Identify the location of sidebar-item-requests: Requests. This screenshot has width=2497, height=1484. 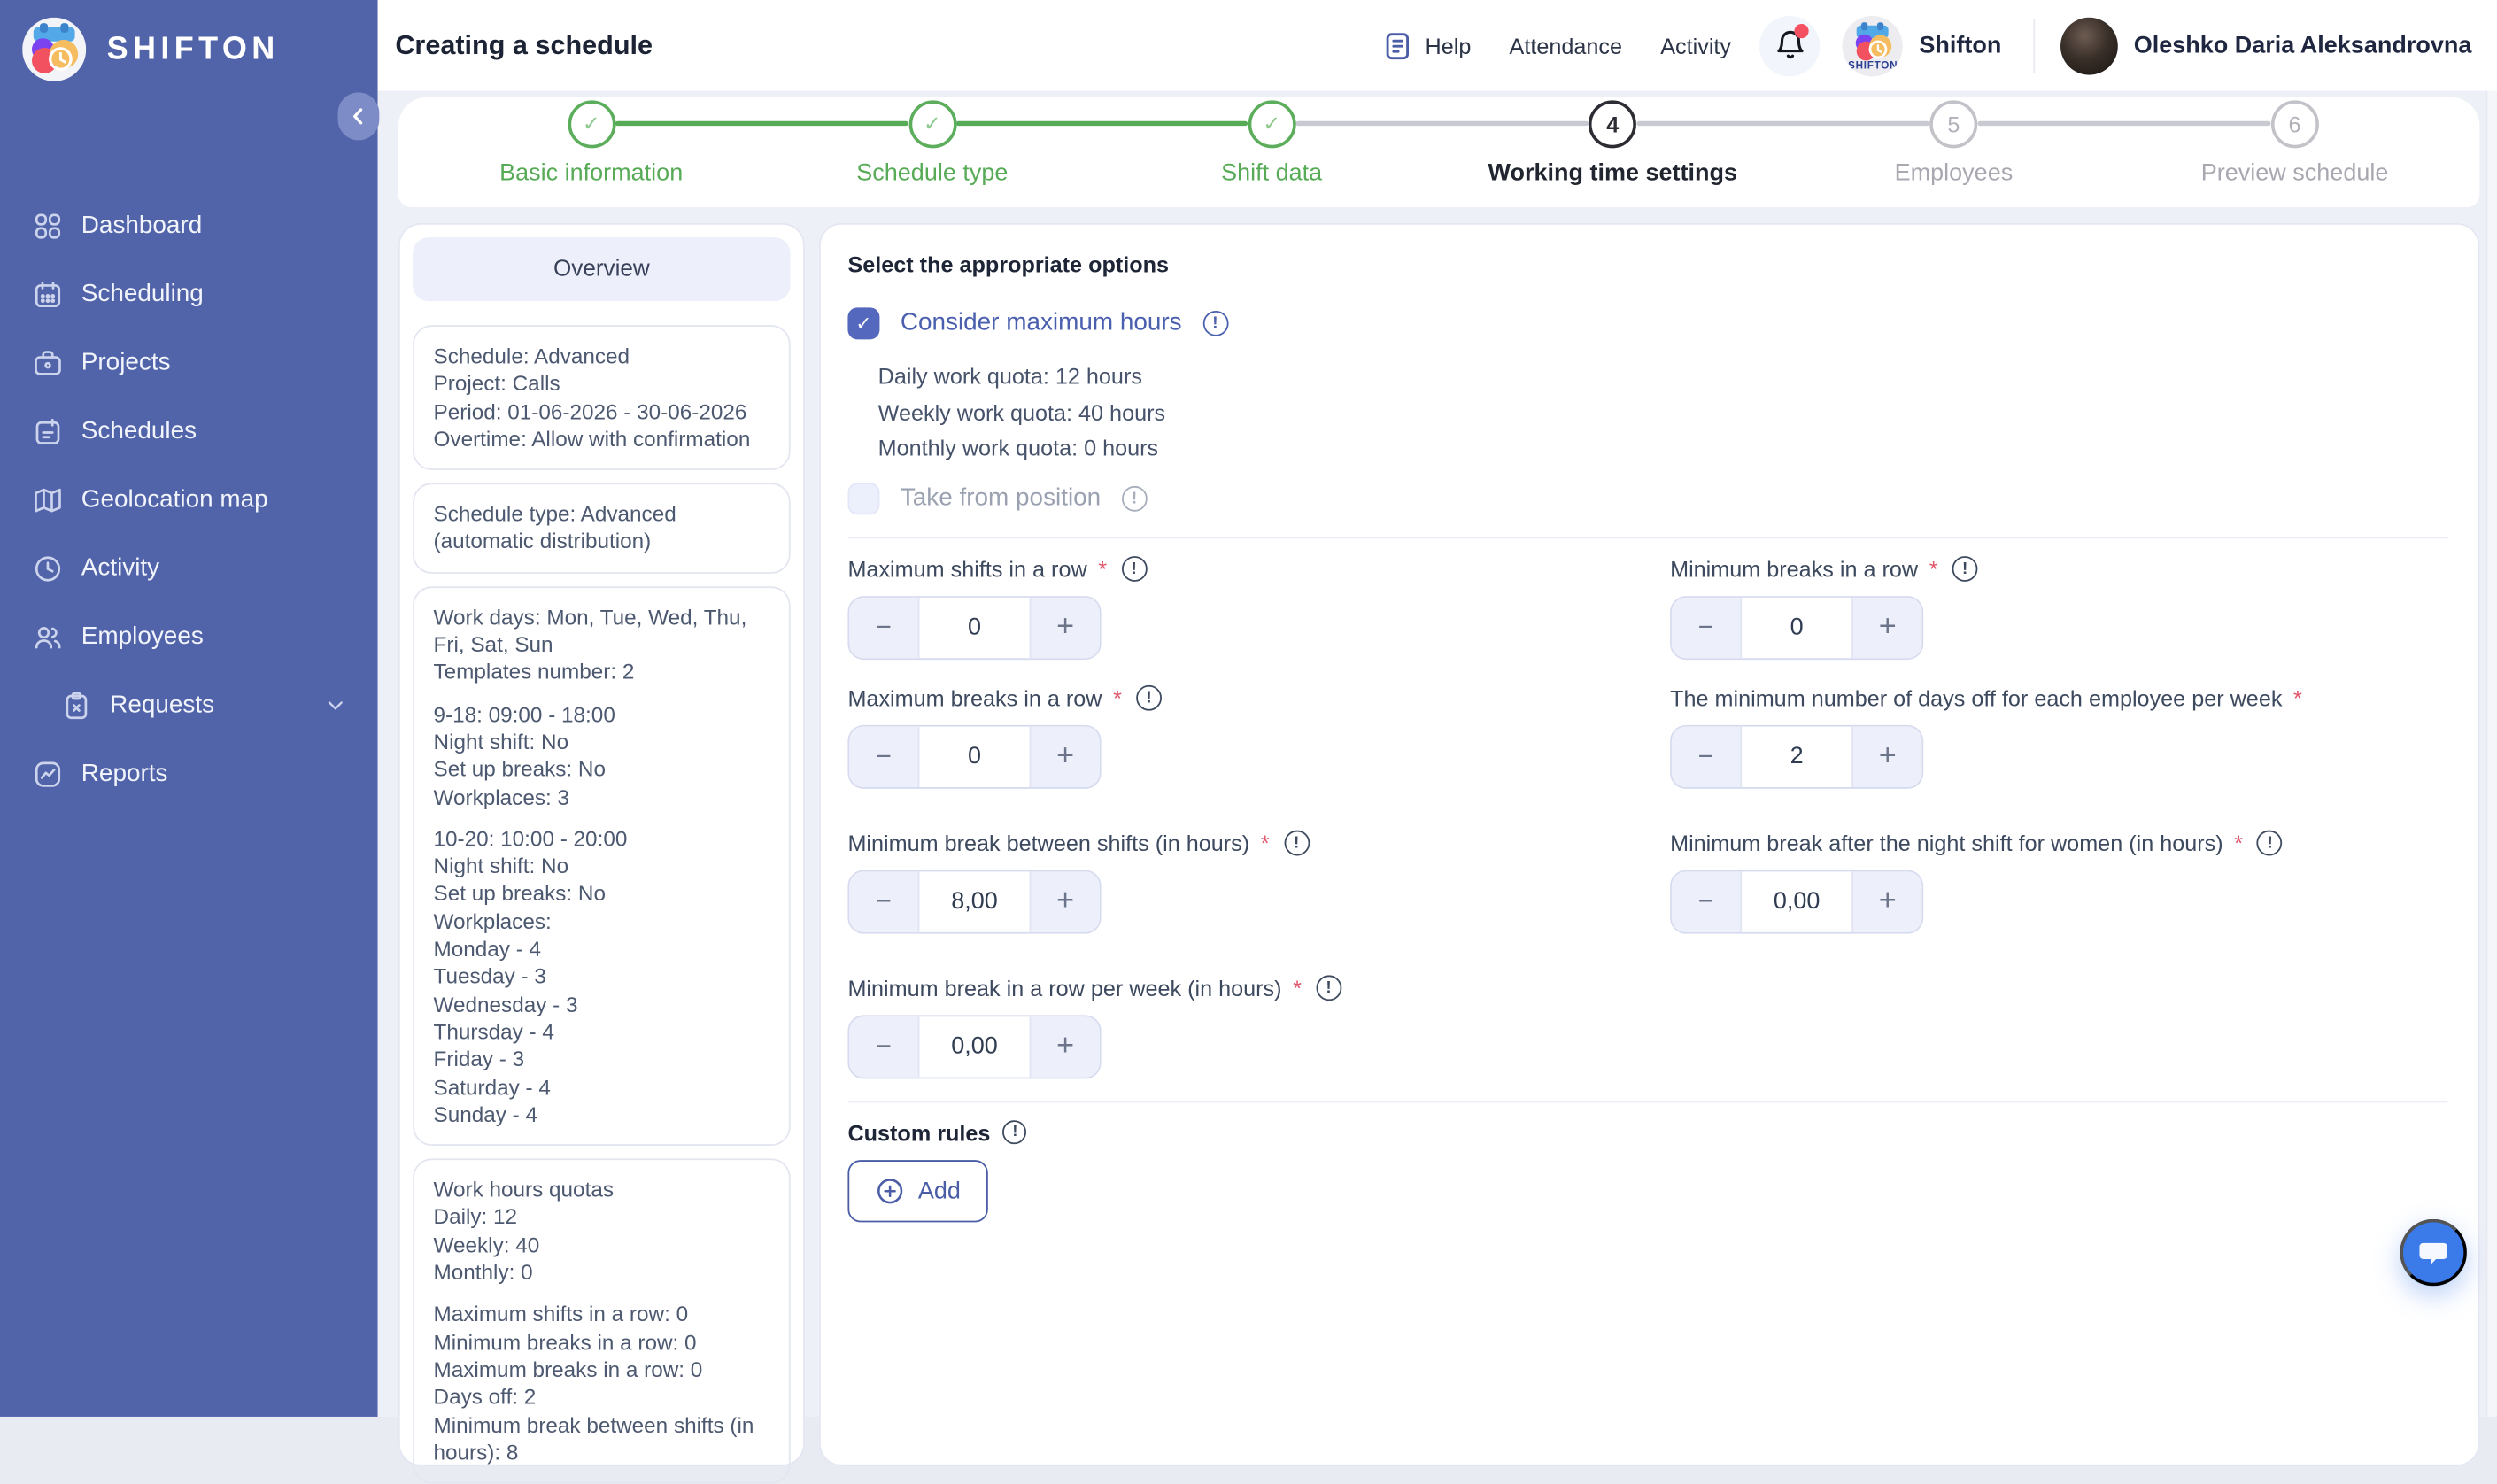
(189, 705).